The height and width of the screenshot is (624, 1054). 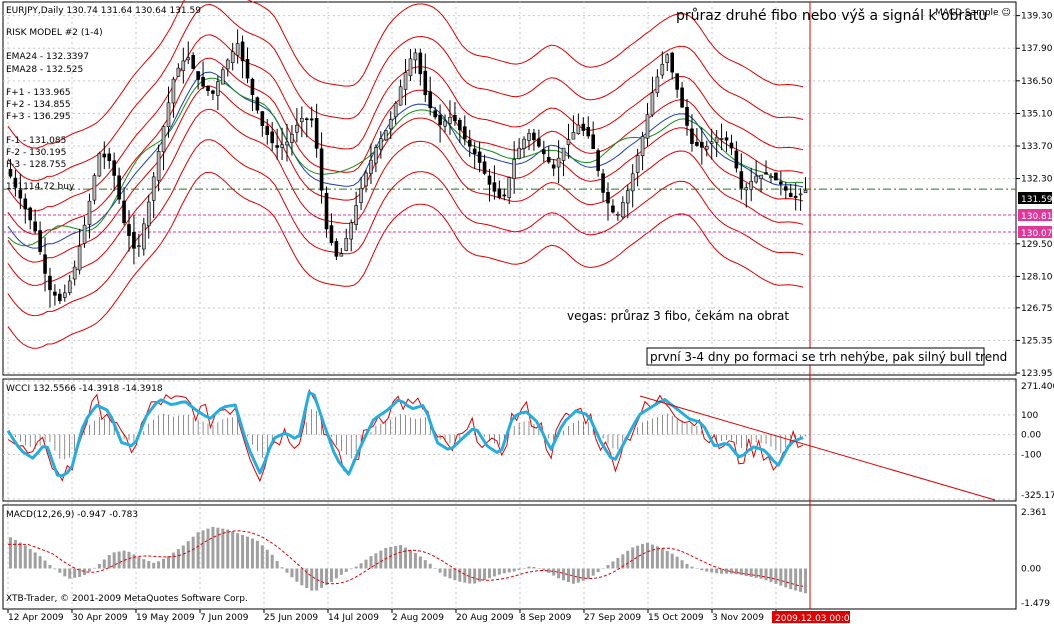 I want to click on macd-header: MACD(12,26,9) -0.947 -0.783, so click(x=72, y=515).